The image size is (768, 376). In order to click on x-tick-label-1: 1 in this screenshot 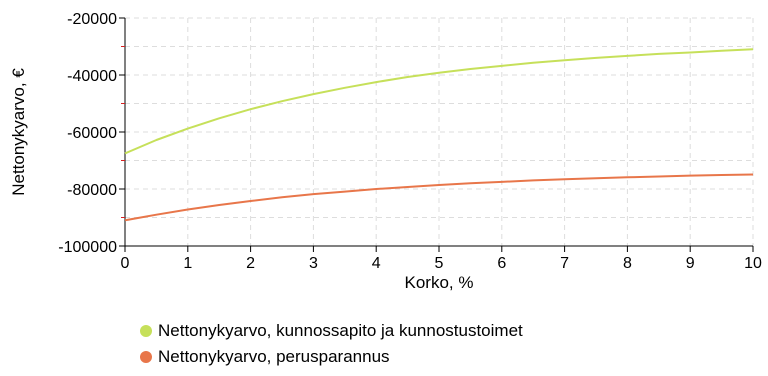, I will do `click(187, 263)`.